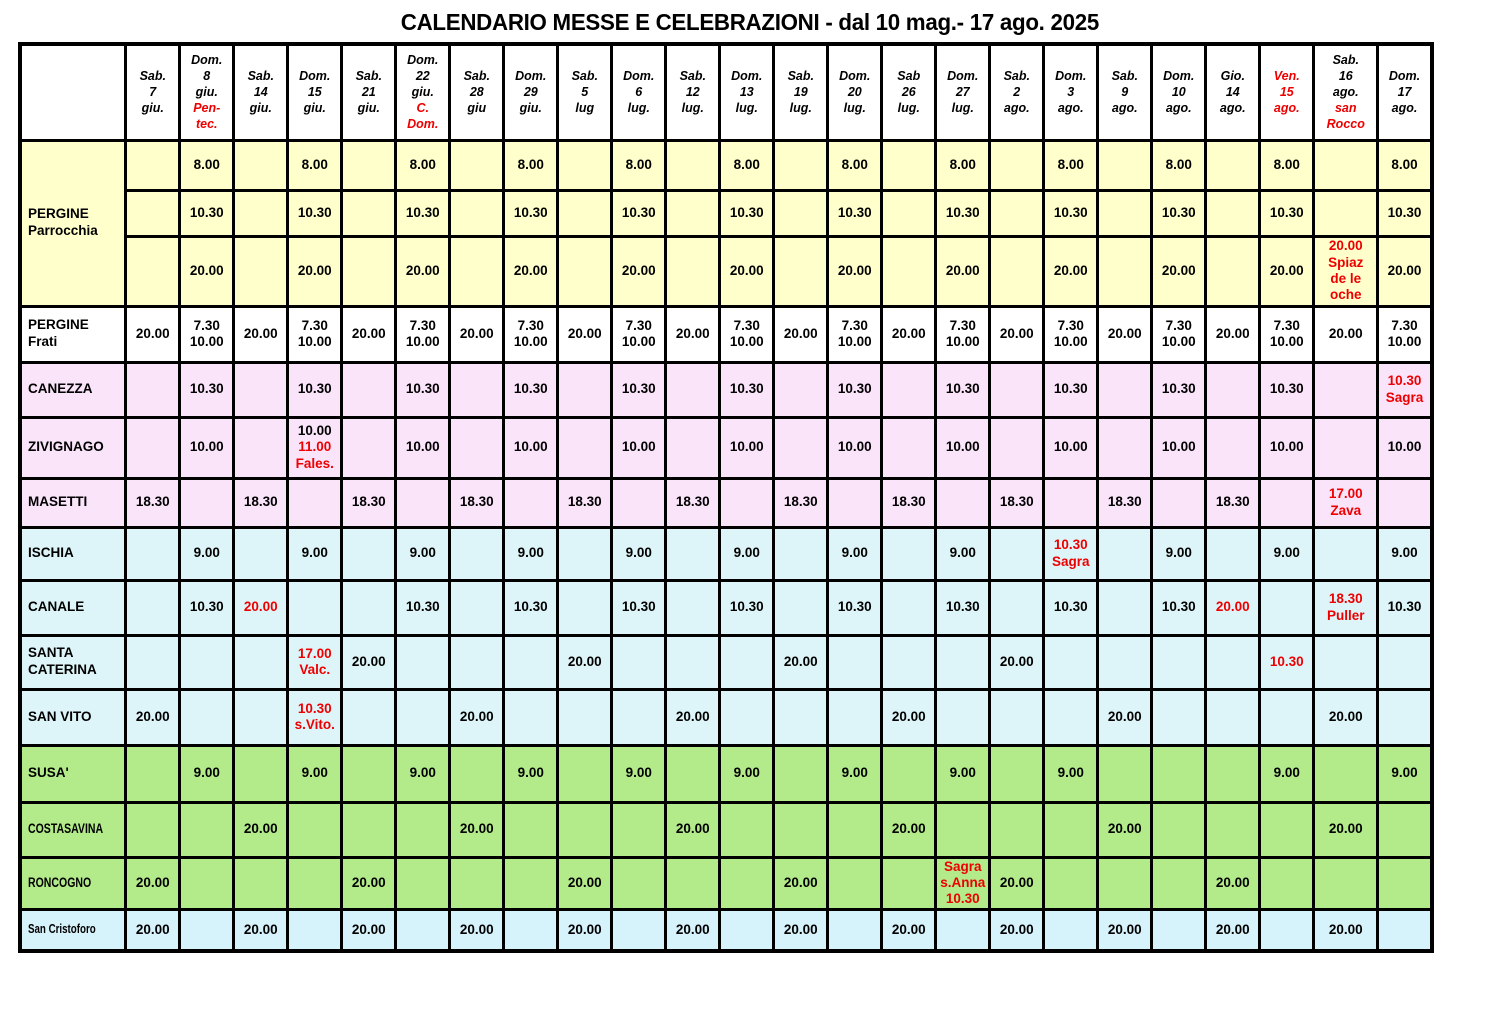  What do you see at coordinates (692, 92) in the screenshot?
I see `text-line: 12` at bounding box center [692, 92].